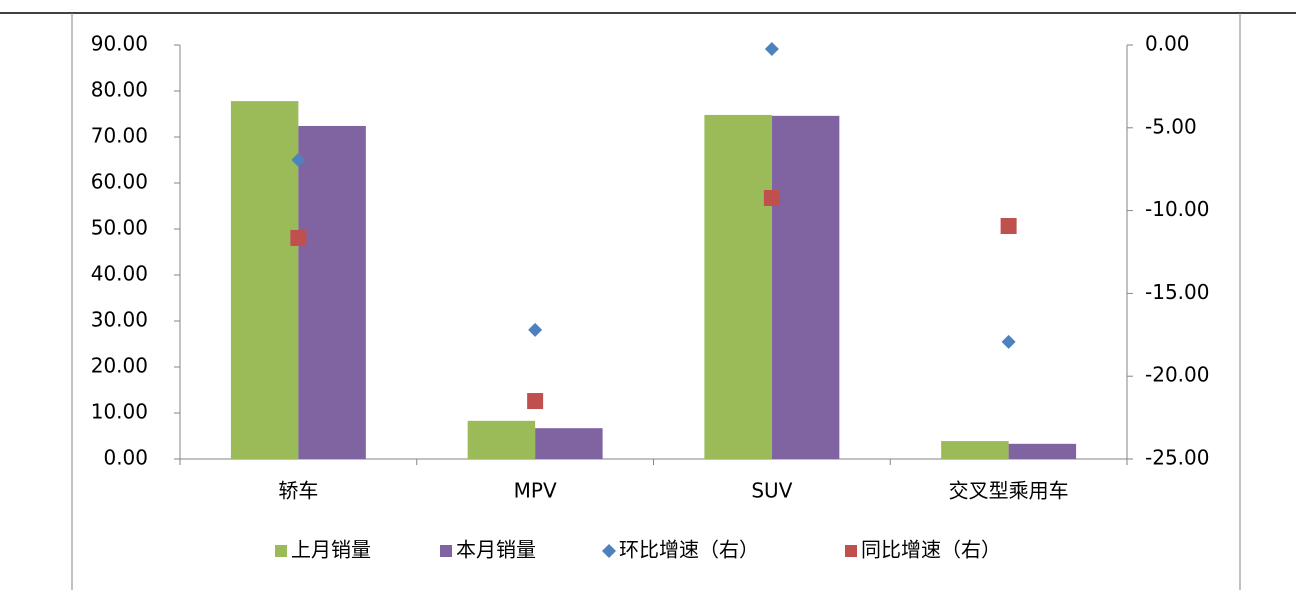  I want to click on y2-tick-label: -25.00, so click(1177, 458).